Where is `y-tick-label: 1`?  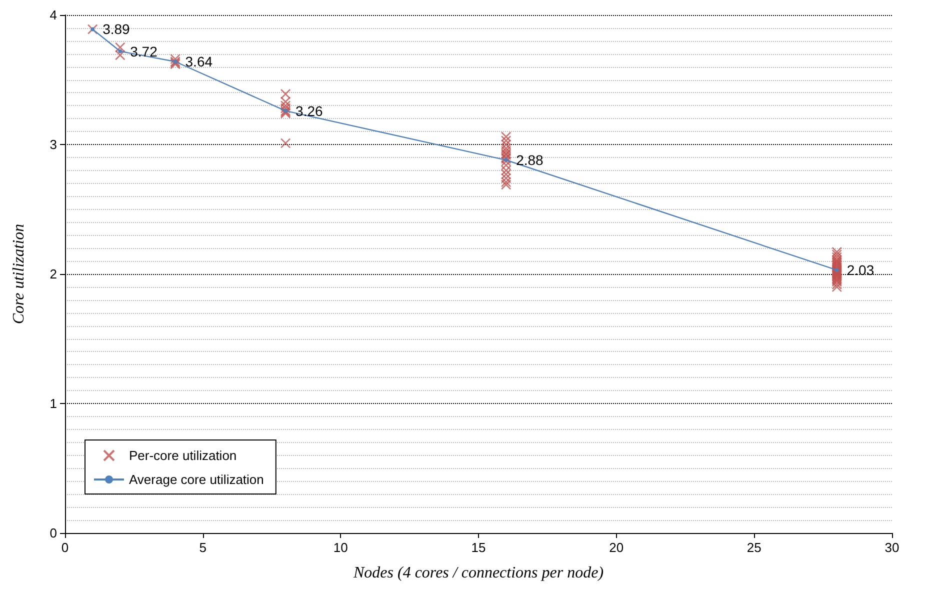
y-tick-label: 1 is located at coordinates (53, 403).